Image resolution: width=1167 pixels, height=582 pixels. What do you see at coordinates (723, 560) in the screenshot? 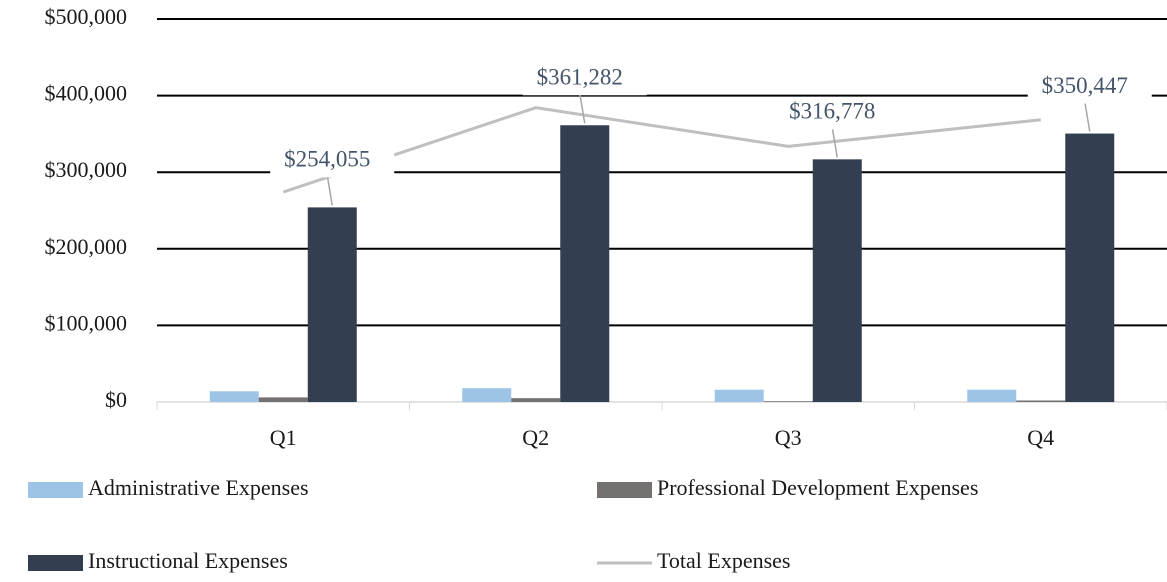
I see `legend-label: Total Expenses` at bounding box center [723, 560].